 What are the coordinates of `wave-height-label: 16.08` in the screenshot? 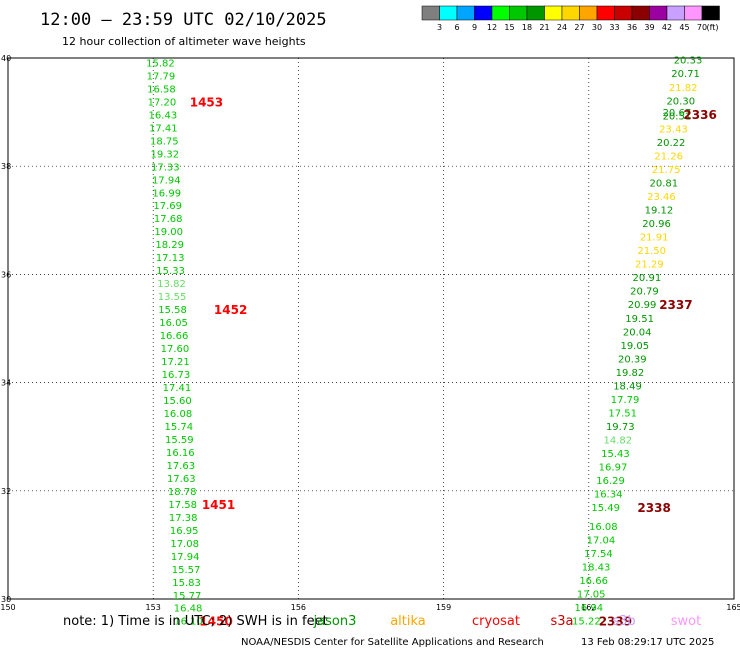 It's located at (603, 527).